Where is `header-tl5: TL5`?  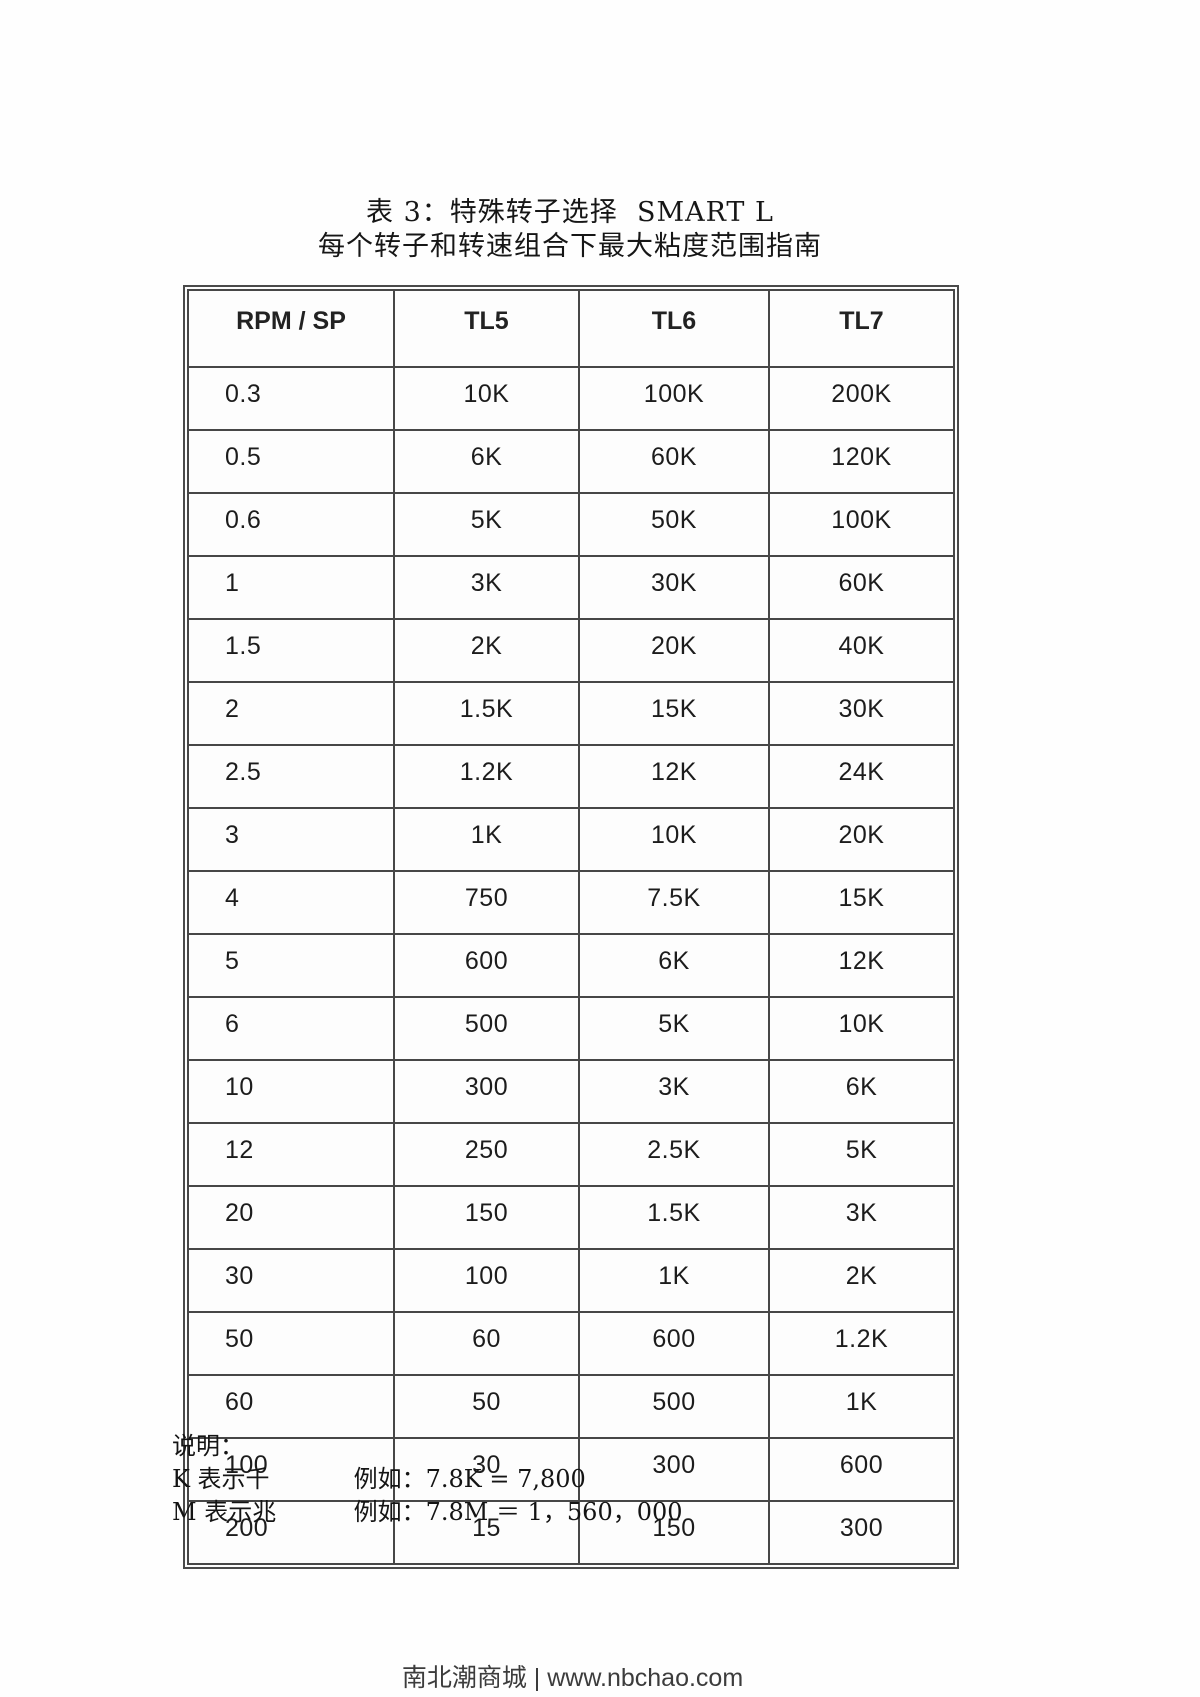
header-tl5: TL5 is located at coordinates (486, 328).